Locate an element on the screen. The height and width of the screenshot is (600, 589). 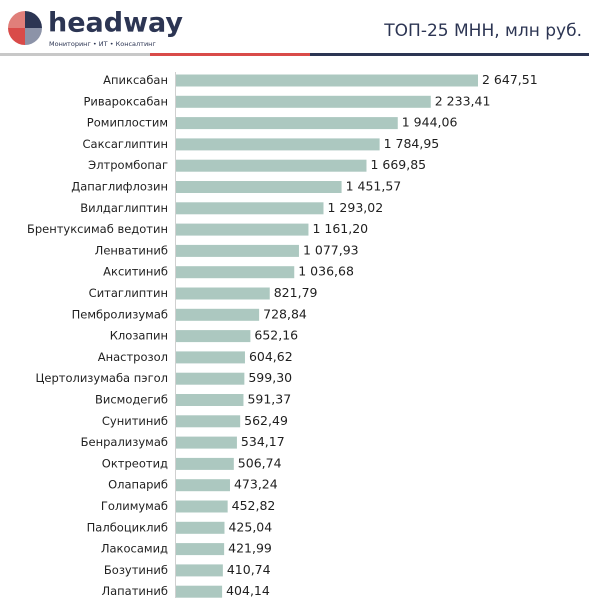
value-label: 591,37 is located at coordinates (269, 399).